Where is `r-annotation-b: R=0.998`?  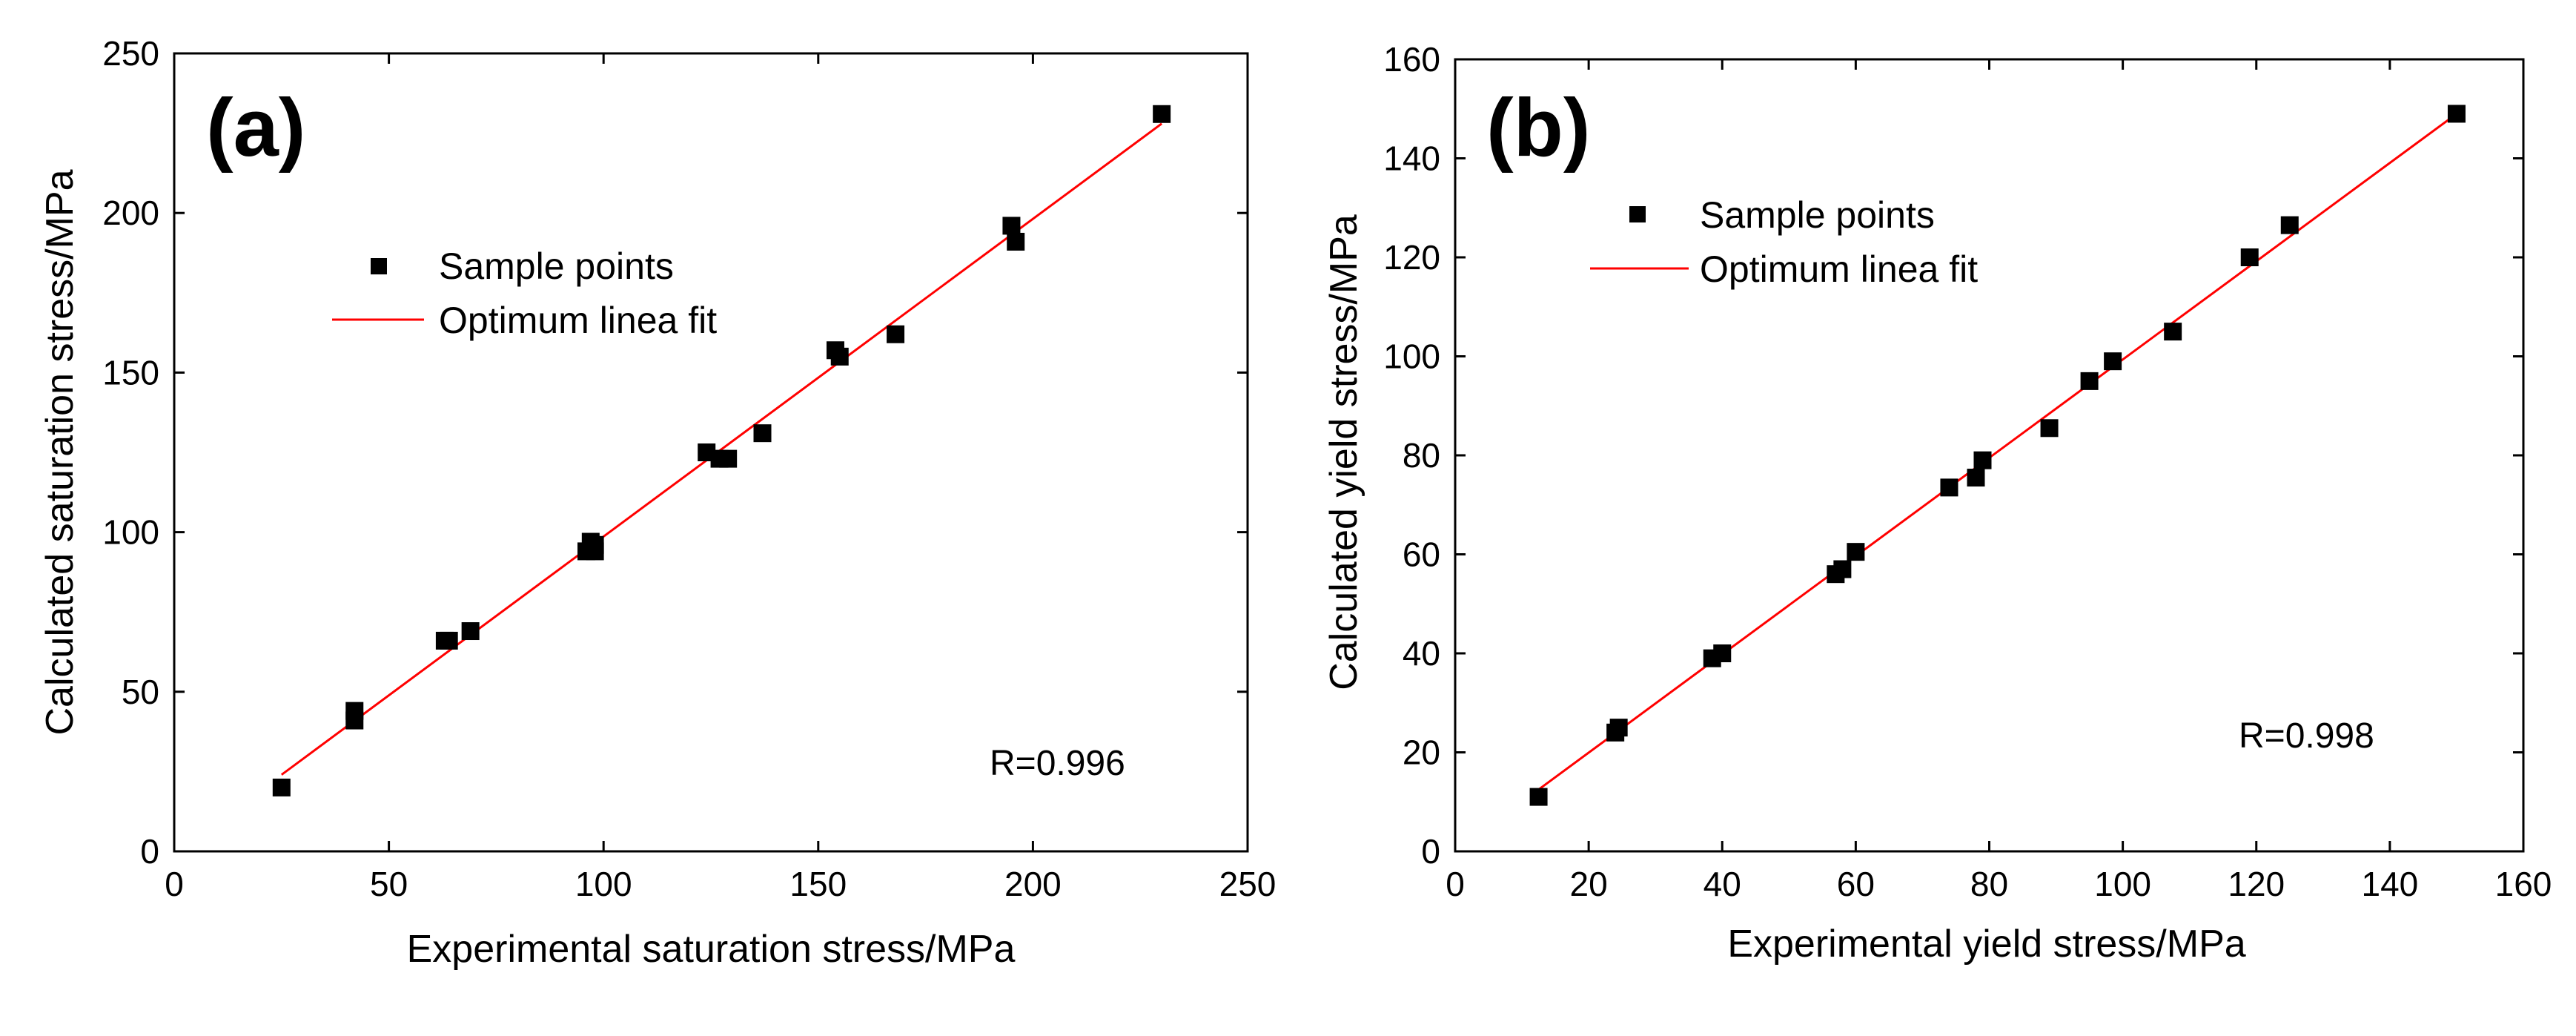 r-annotation-b: R=0.998 is located at coordinates (2306, 736).